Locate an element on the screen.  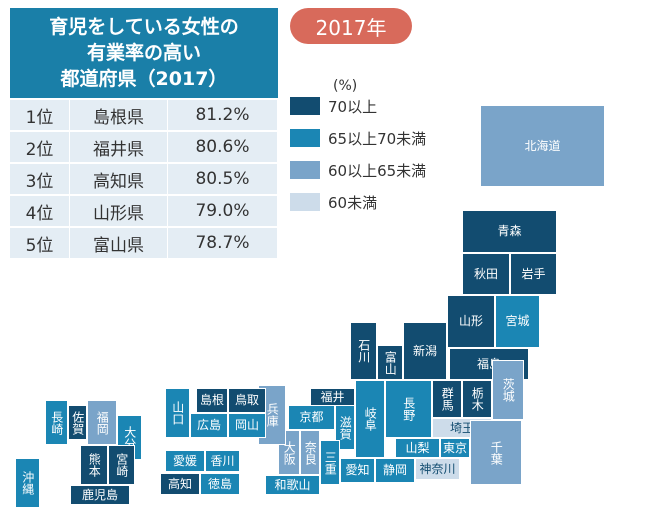
prefecture-label: 宮城 is located at coordinates (517, 321).